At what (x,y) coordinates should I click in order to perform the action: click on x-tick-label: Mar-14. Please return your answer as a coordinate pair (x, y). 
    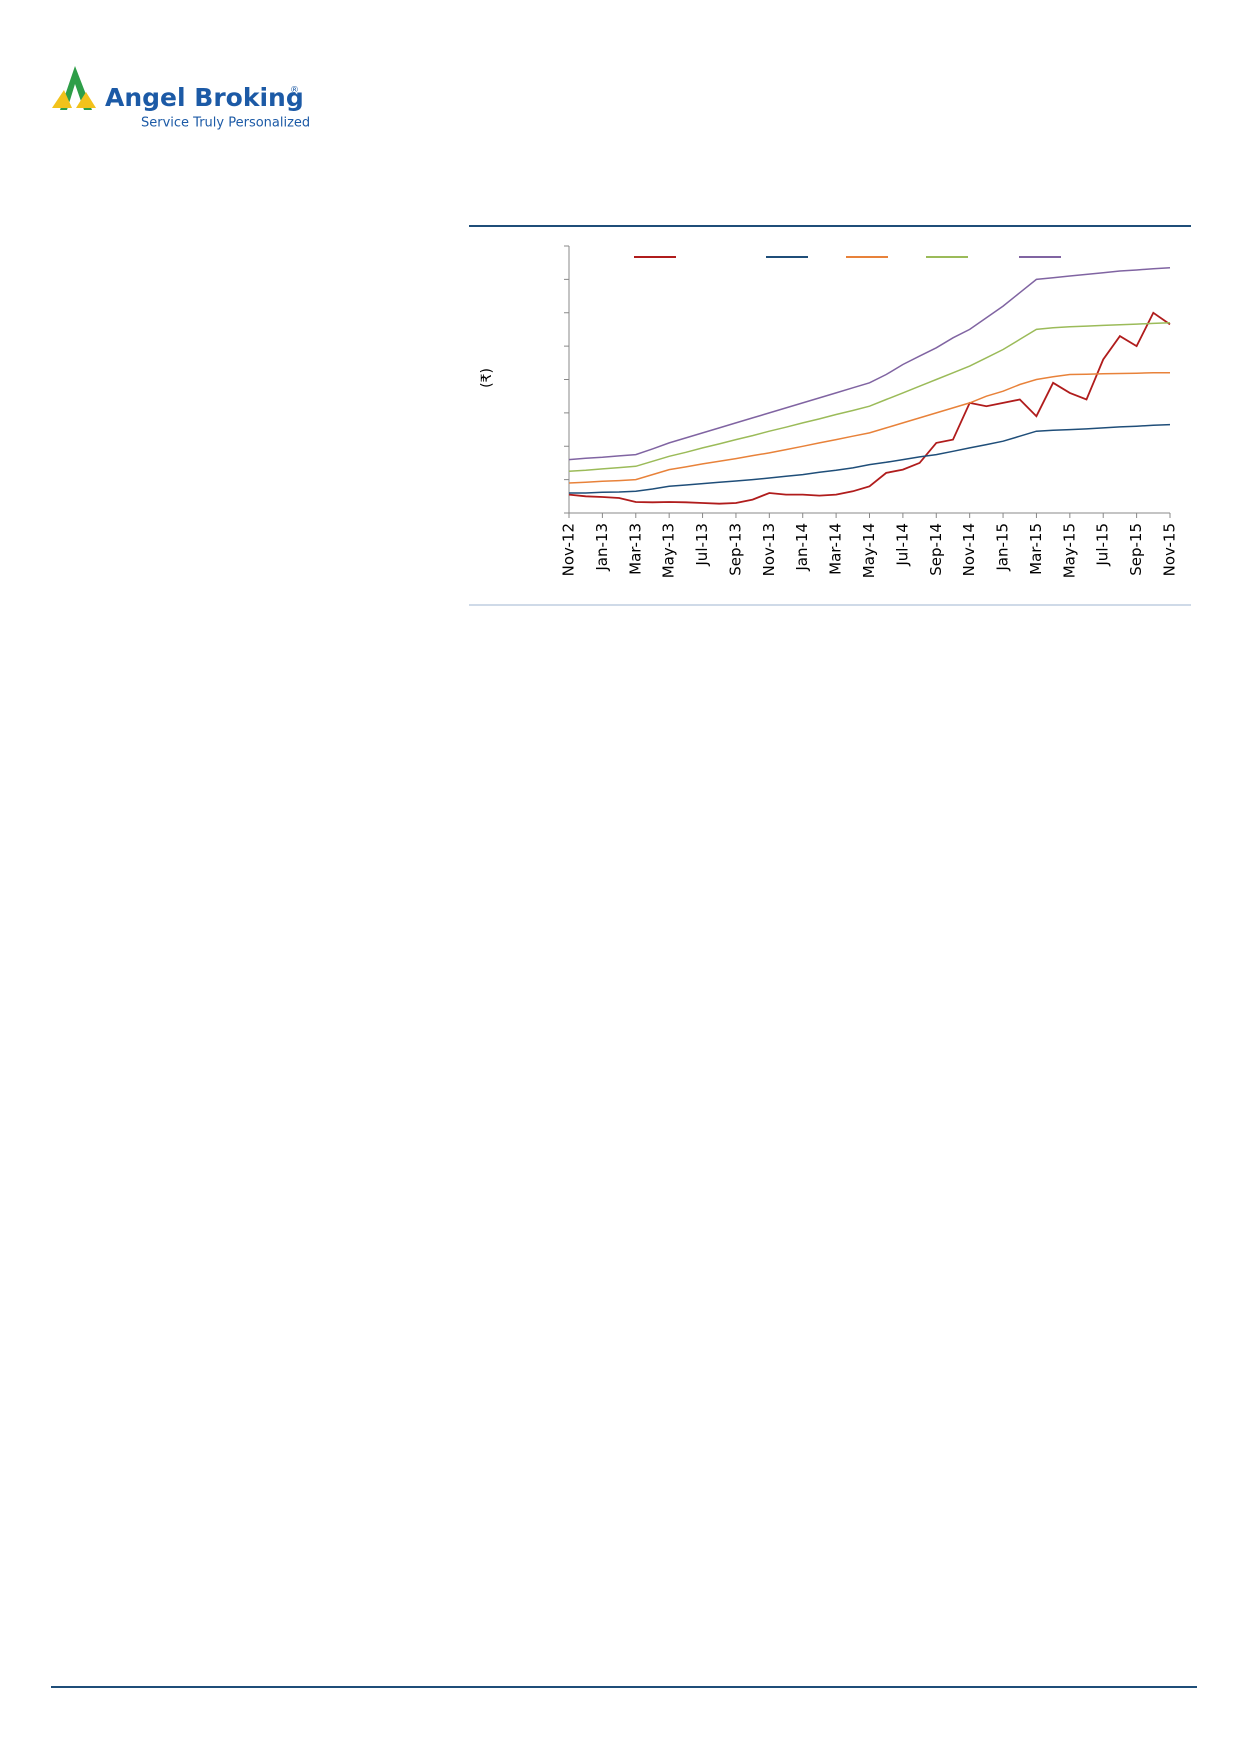
    Looking at the image, I should click on (836, 549).